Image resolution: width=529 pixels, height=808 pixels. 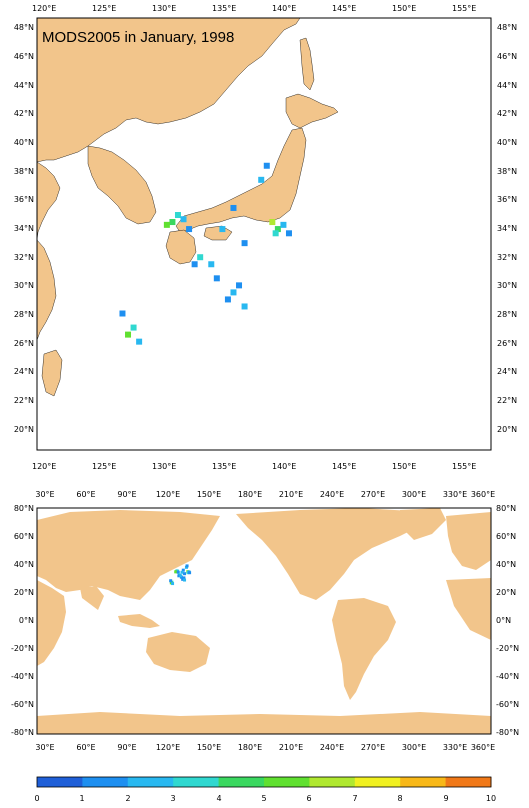 What do you see at coordinates (44, 466) in the screenshot?
I see `lon-label: 120°E` at bounding box center [44, 466].